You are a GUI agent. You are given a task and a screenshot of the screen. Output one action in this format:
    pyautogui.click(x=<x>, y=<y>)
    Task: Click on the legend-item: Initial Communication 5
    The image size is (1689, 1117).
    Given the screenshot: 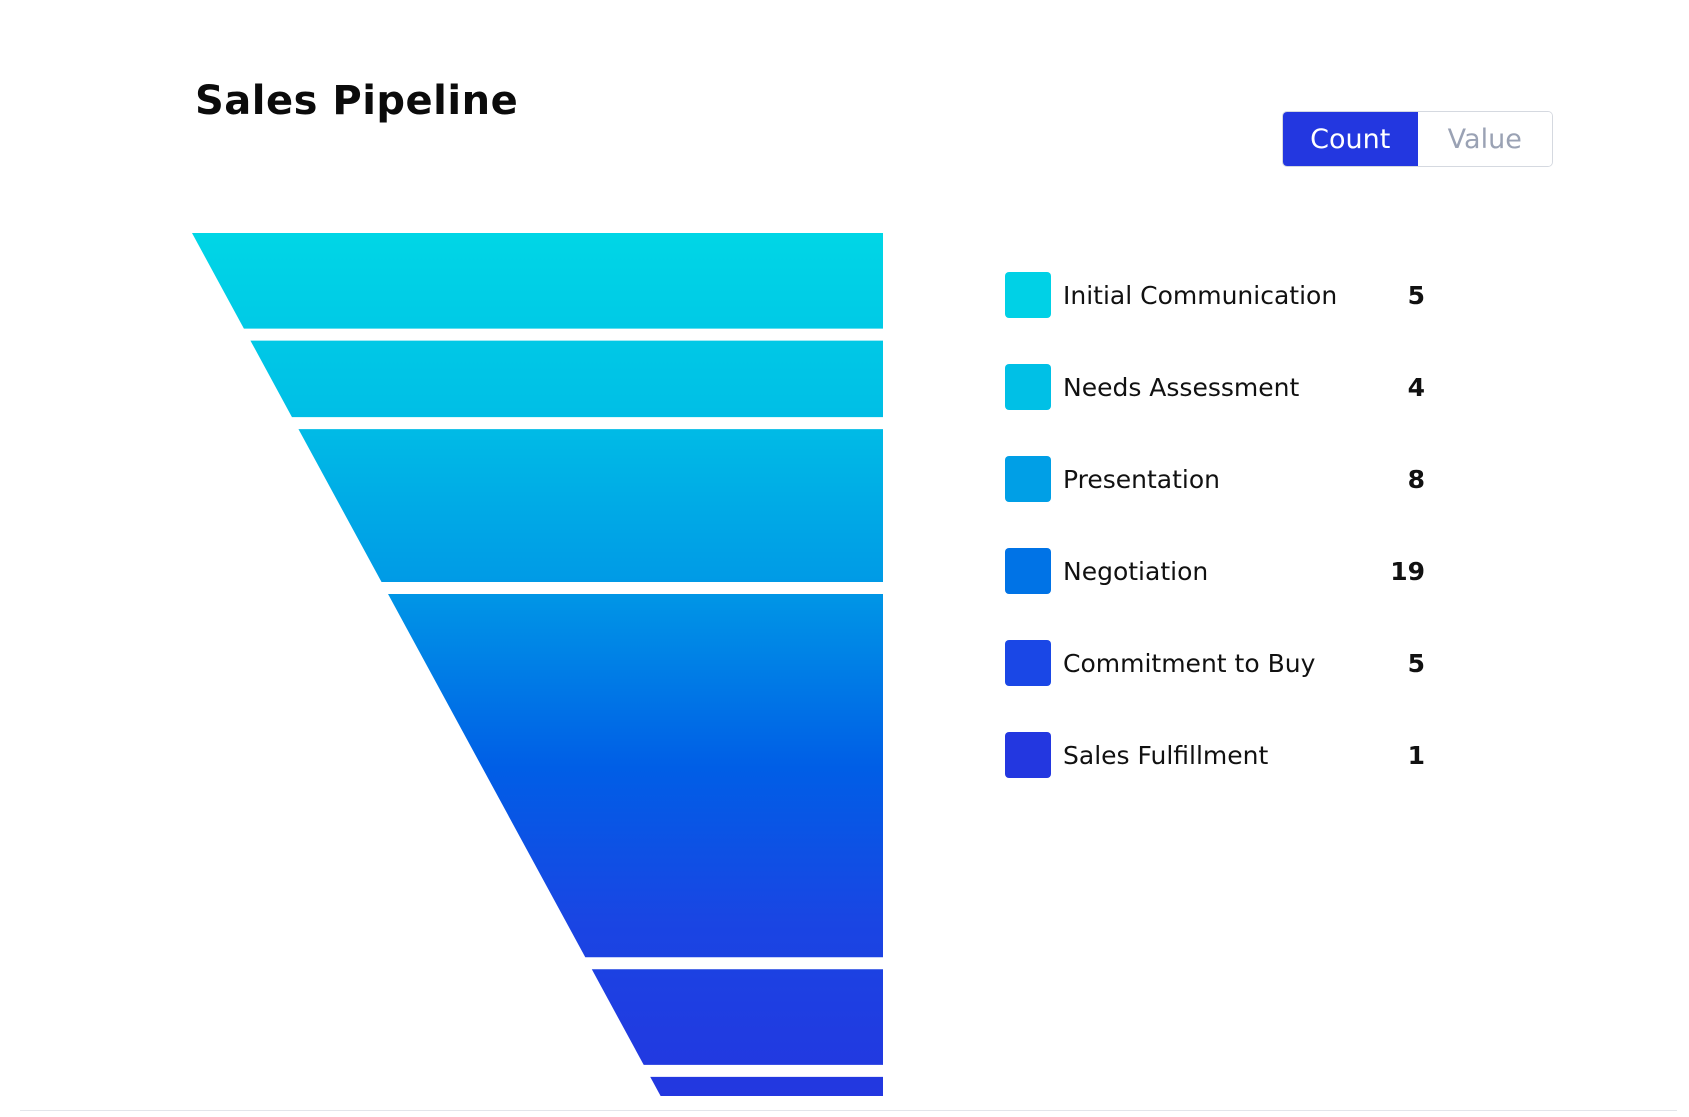 What is the action you would take?
    pyautogui.click(x=1215, y=295)
    